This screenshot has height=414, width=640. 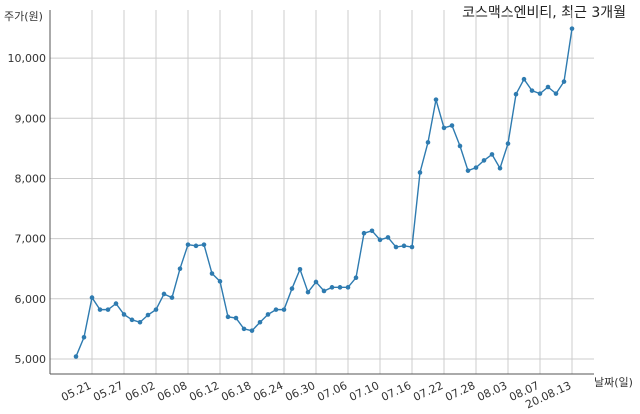 I want to click on y-tick-label: 10,000, so click(x=27, y=58).